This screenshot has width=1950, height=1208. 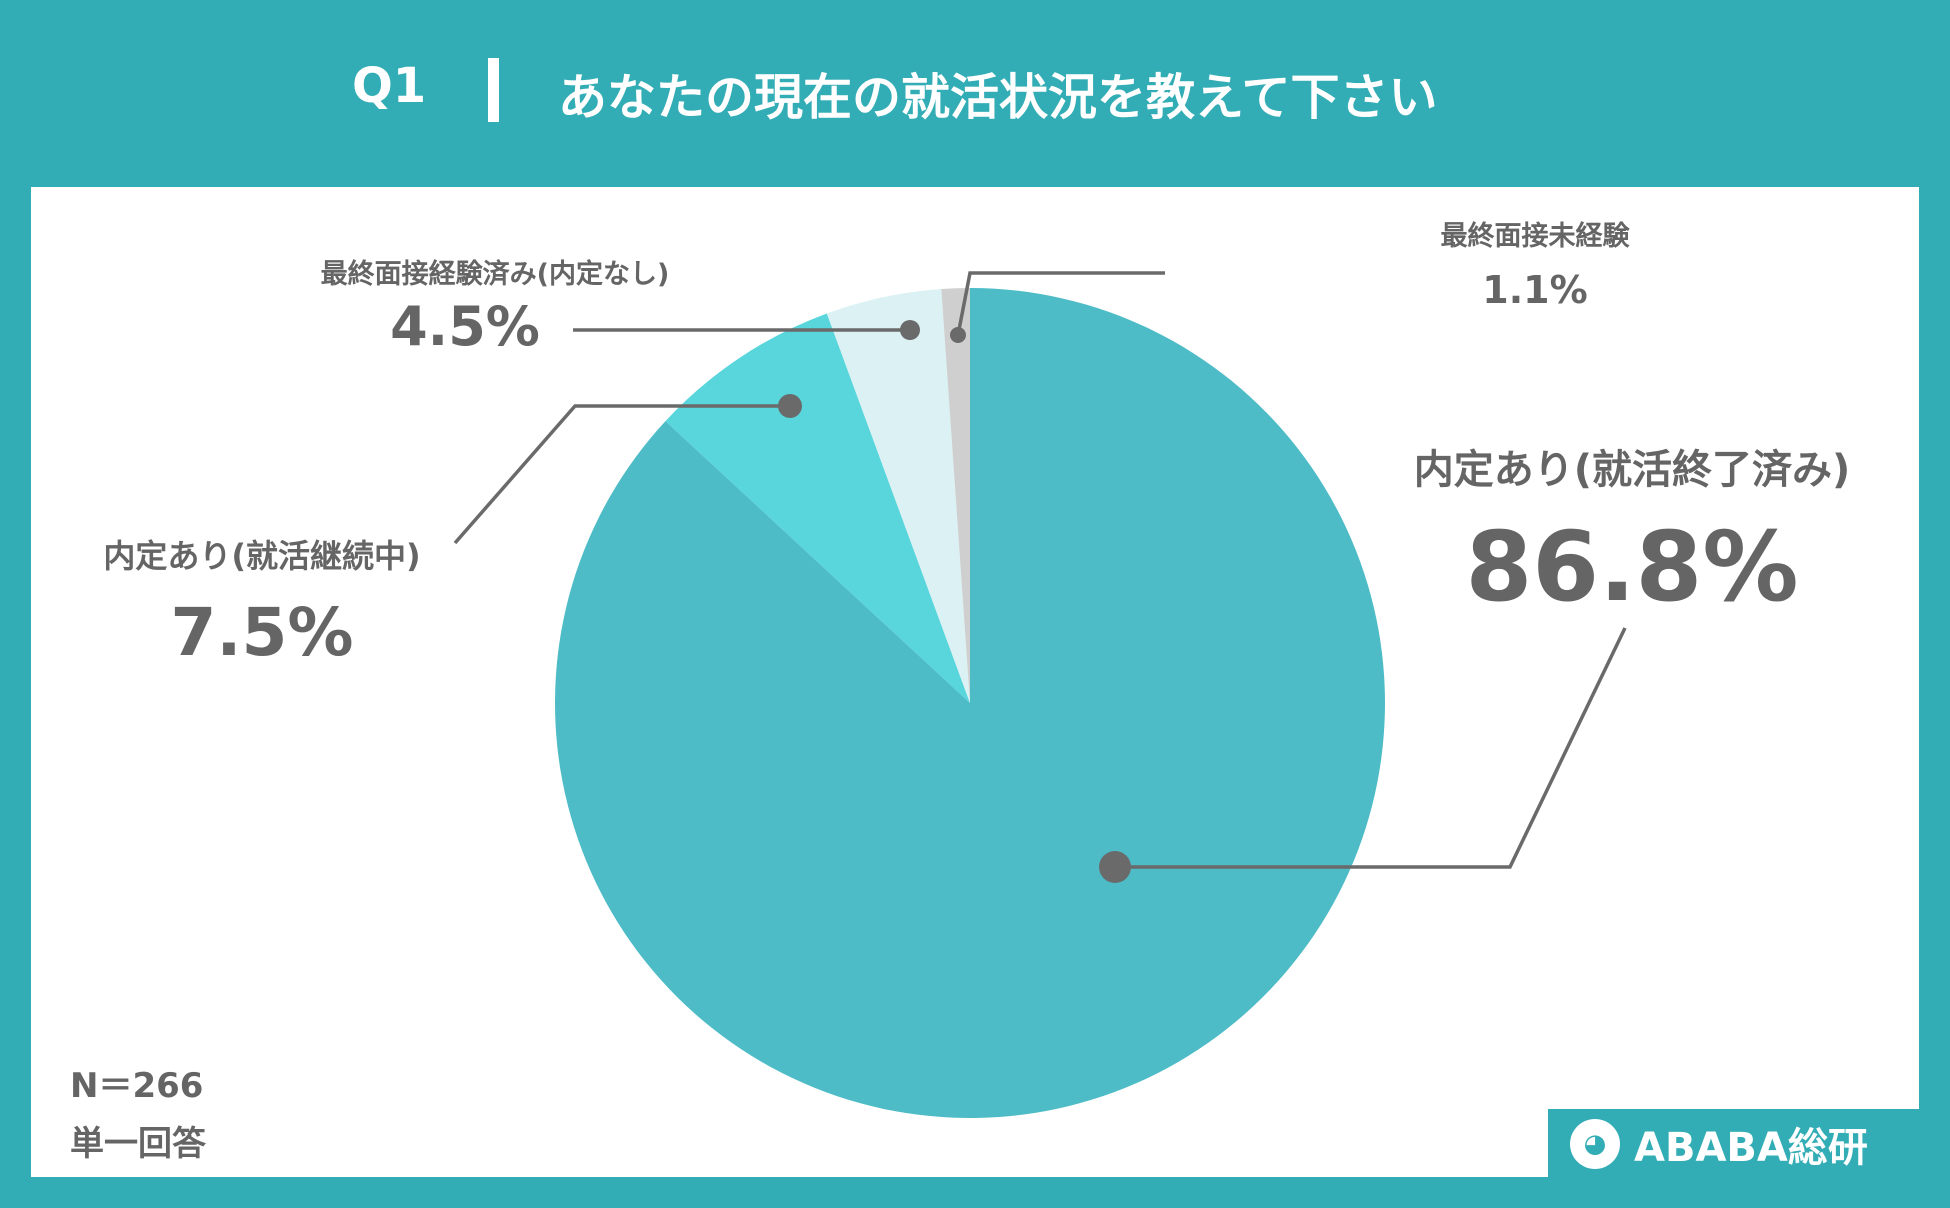 What do you see at coordinates (495, 274) in the screenshot?
I see `slice-label-3: 最終面接経験済み(内定なし)` at bounding box center [495, 274].